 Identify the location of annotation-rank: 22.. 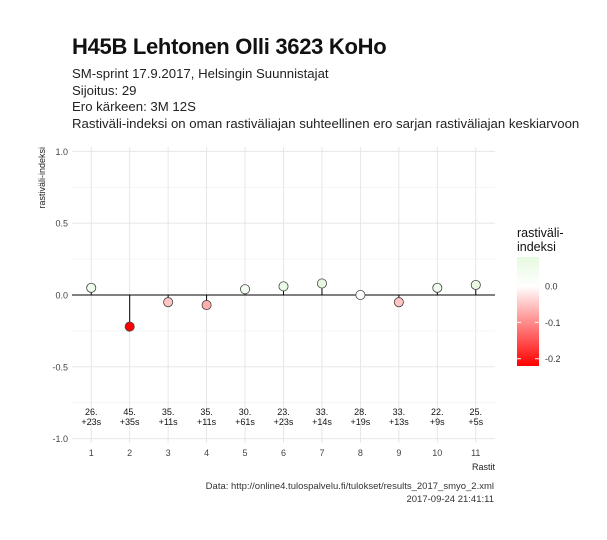
(437, 412).